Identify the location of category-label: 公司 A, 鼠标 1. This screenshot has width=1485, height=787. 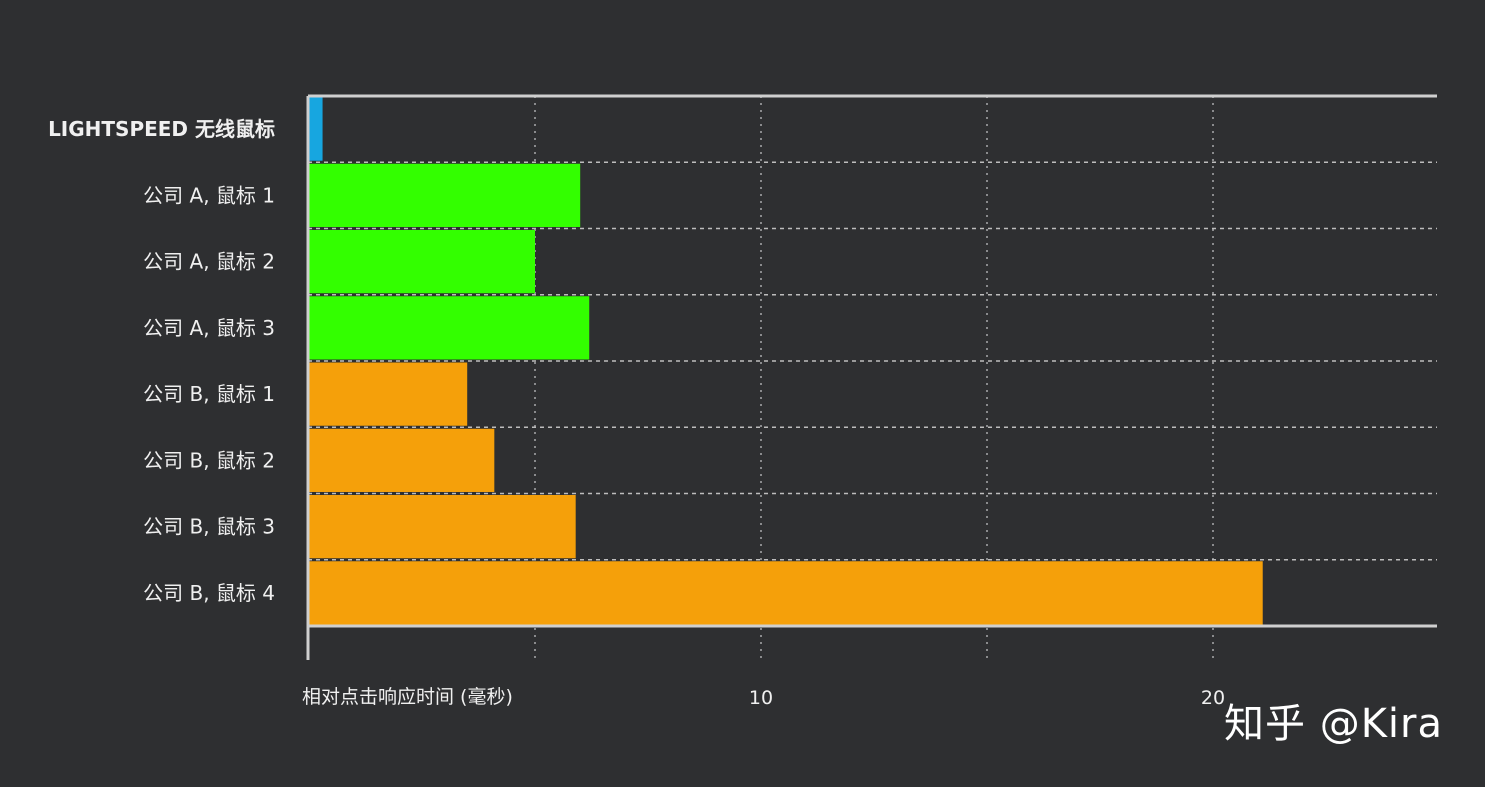
(209, 195).